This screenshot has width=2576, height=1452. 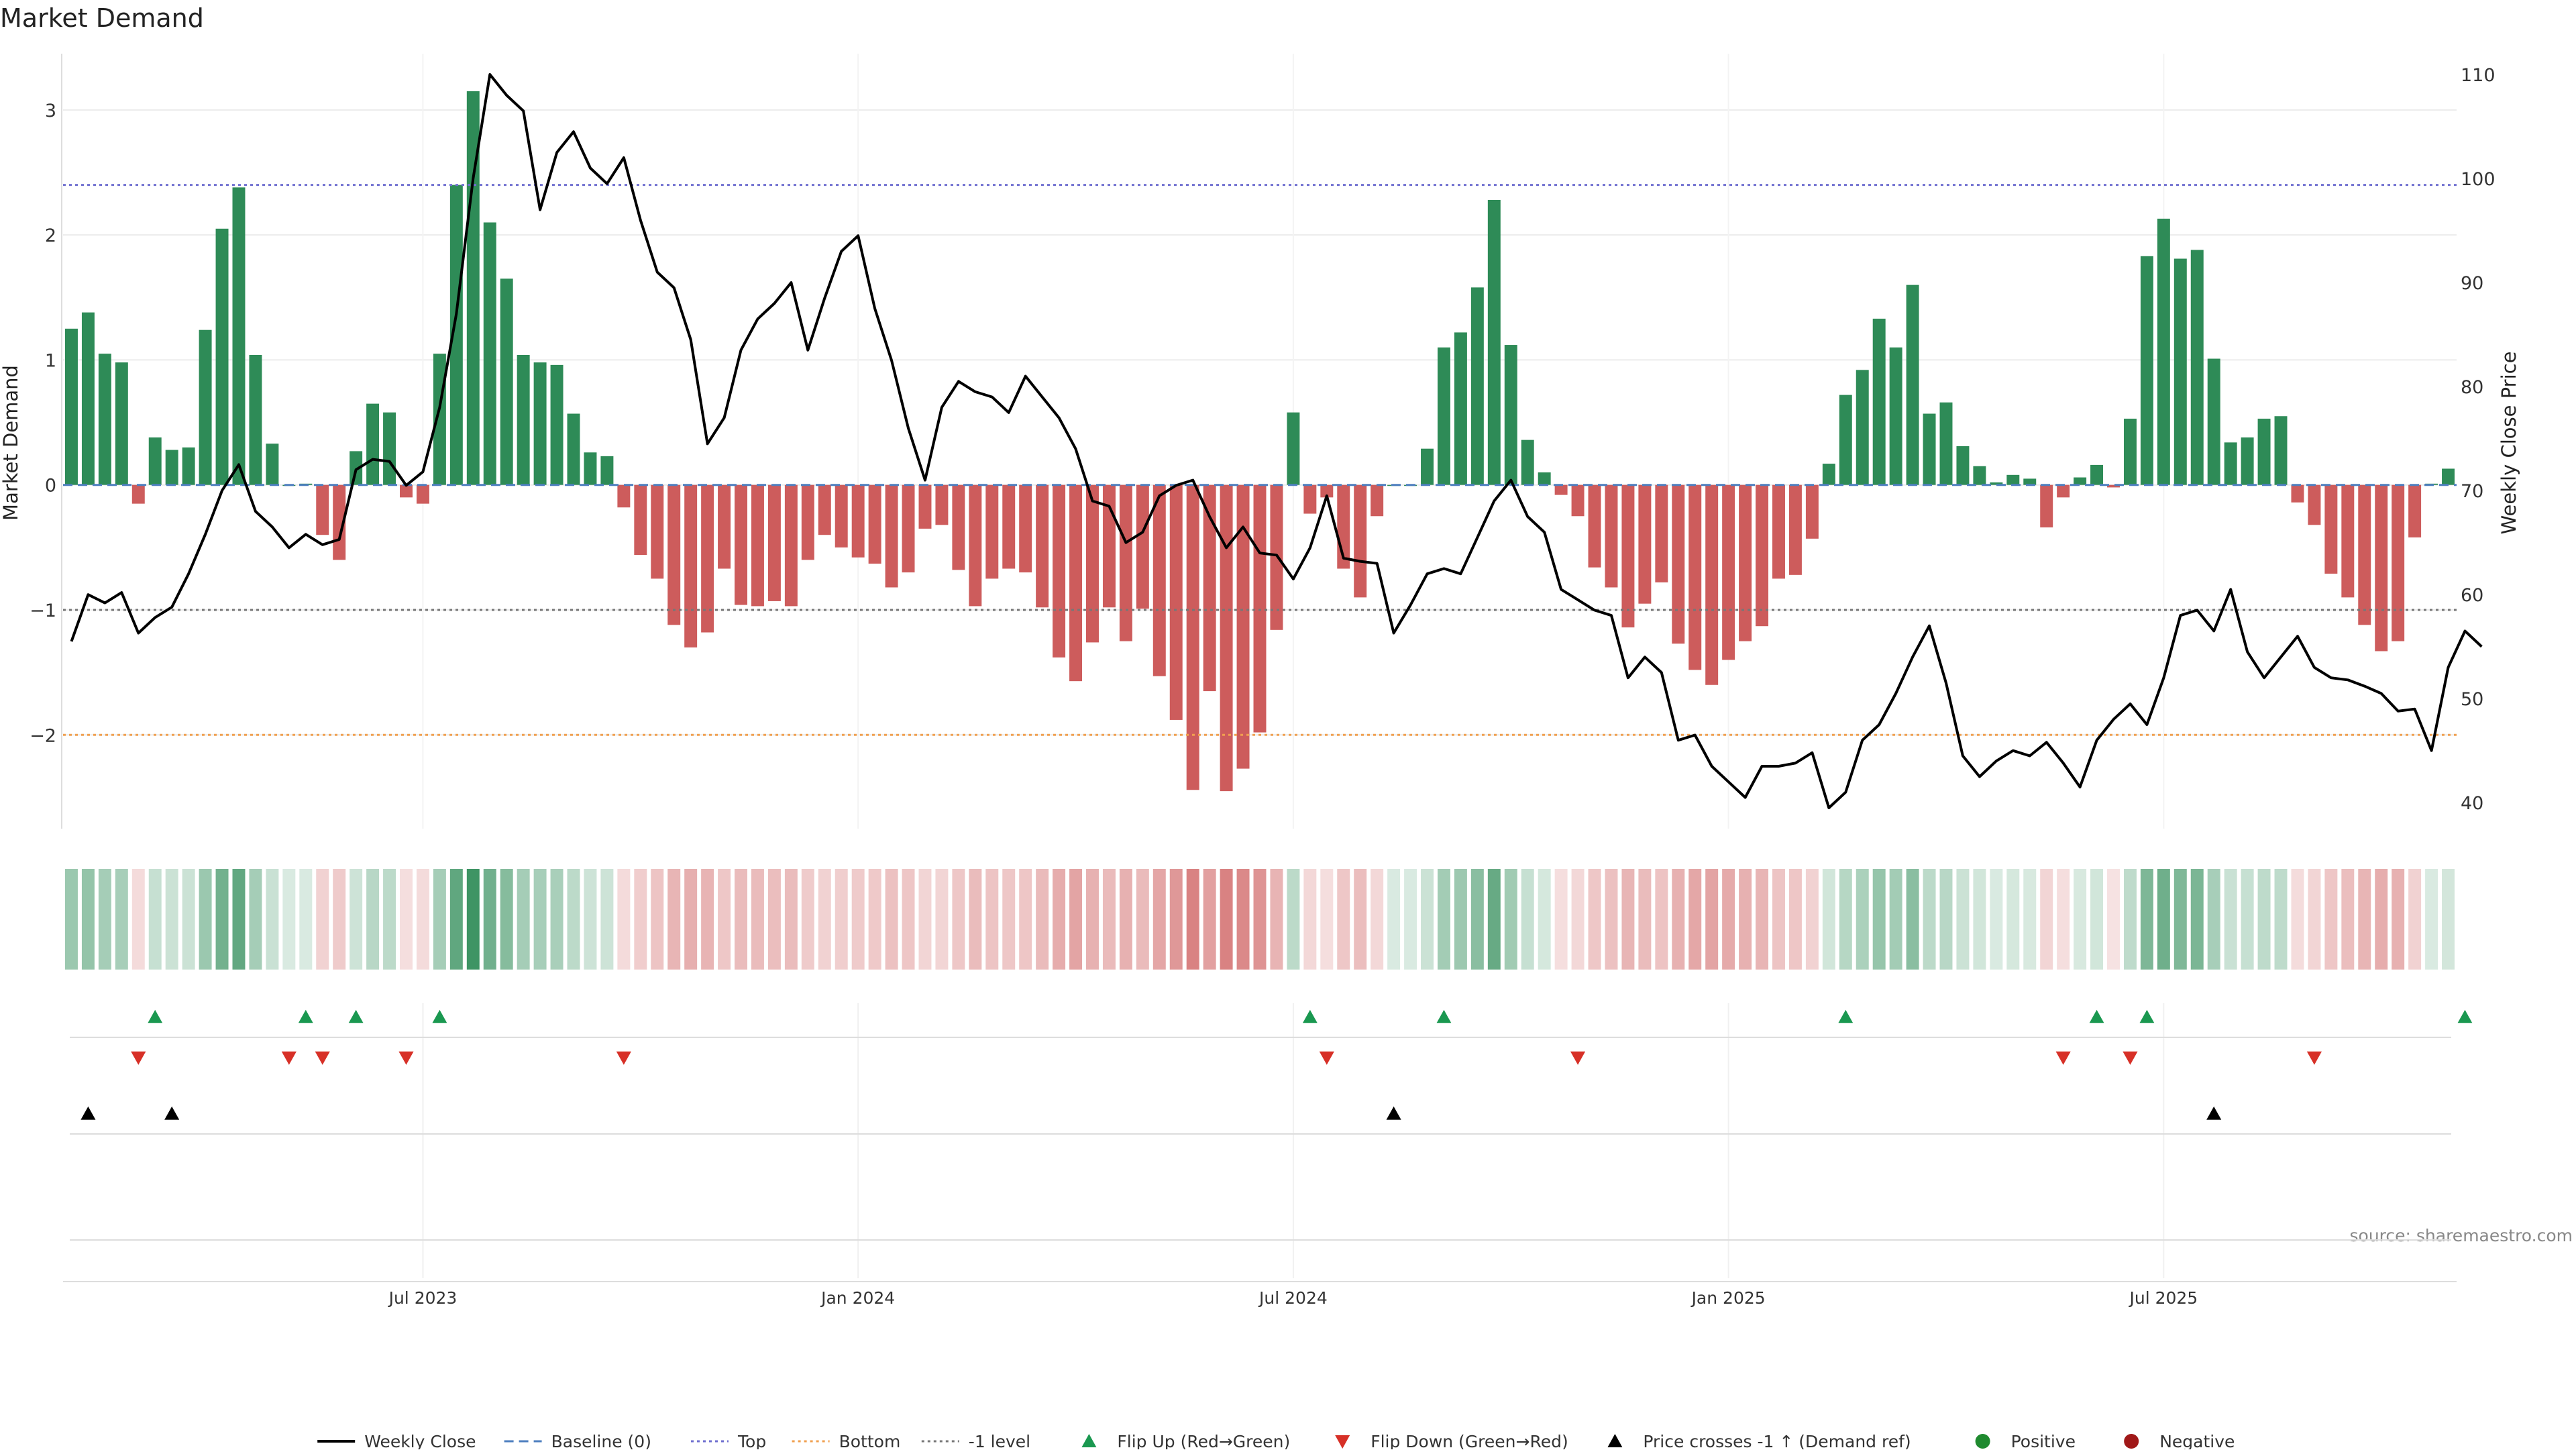 I want to click on y-tick-label: 2, so click(x=50, y=236).